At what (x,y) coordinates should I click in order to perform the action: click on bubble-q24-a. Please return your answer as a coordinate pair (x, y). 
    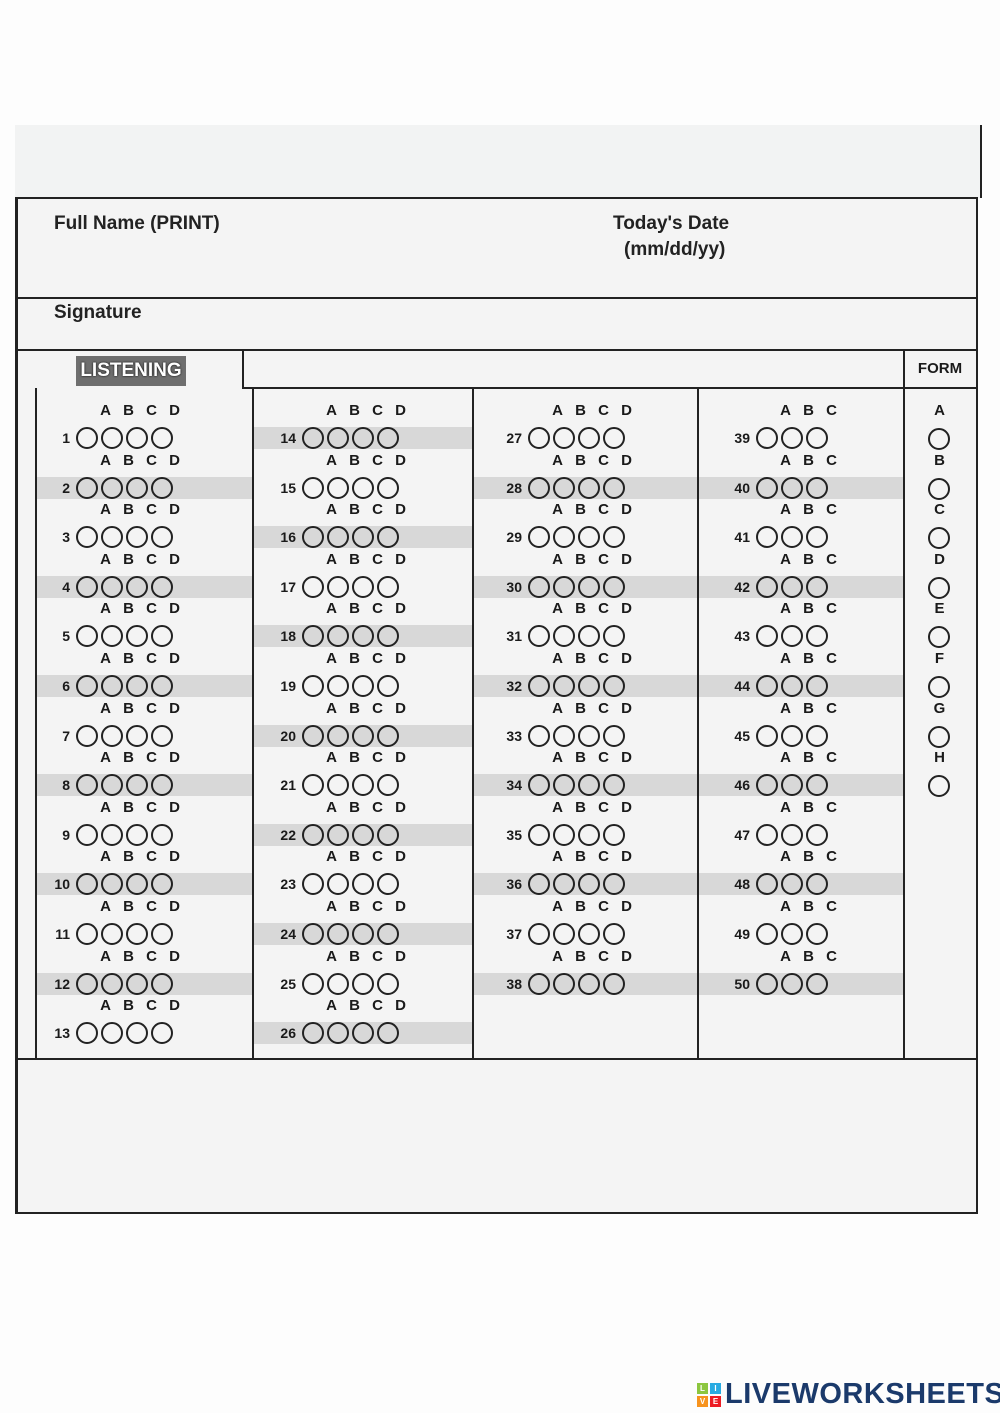
    Looking at the image, I should click on (313, 934).